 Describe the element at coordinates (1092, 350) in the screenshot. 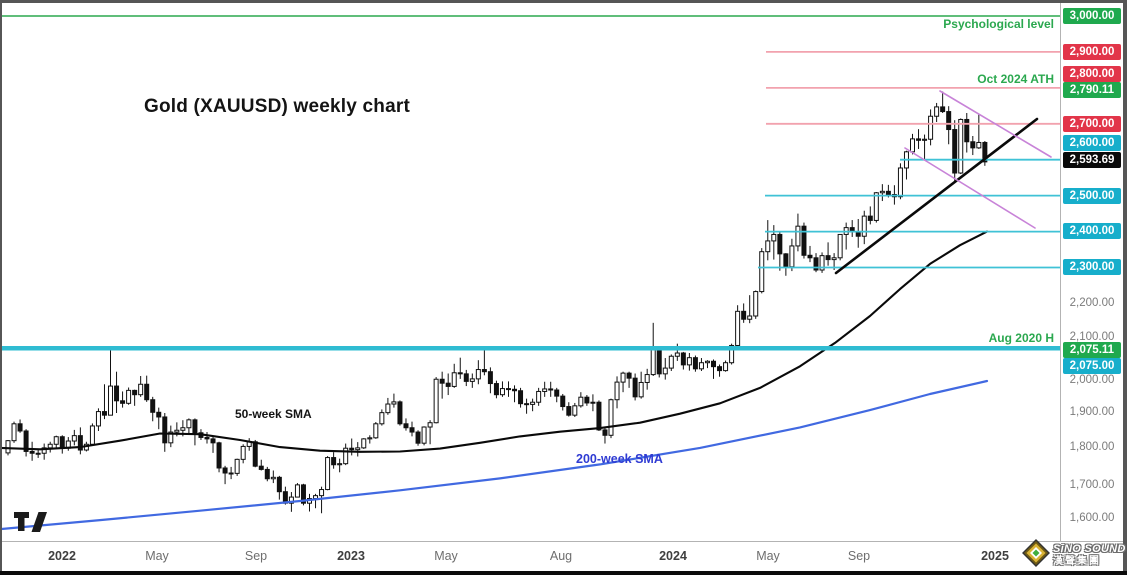

I see `price-axis-label: 2,075.11` at that location.